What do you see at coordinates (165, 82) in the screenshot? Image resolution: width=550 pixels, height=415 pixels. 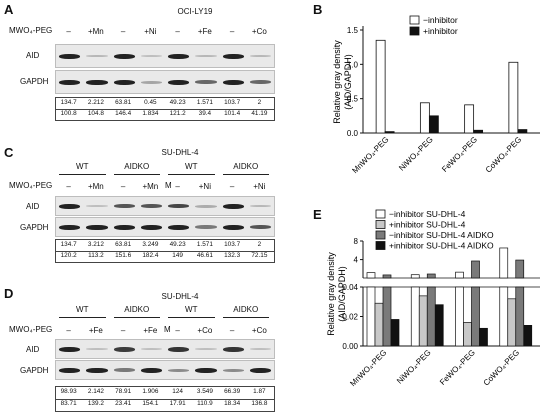 I see `panel-a-gapdh-blot` at bounding box center [165, 82].